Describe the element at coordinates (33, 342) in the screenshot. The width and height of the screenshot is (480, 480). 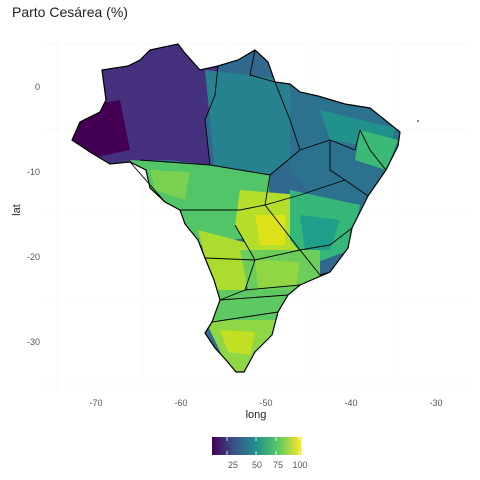
I see `y-tick: -30` at that location.